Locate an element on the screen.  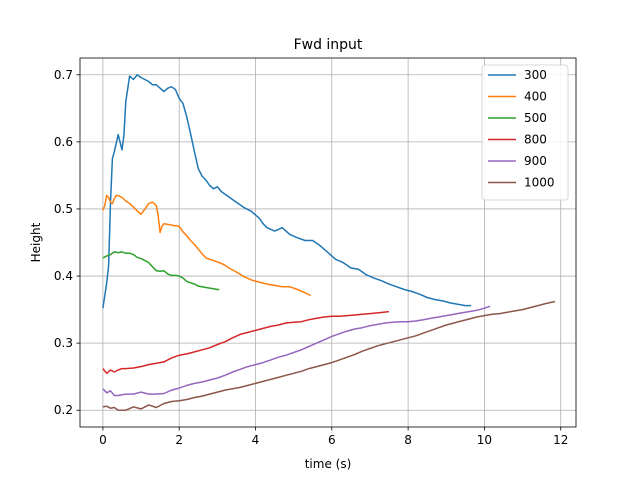
x-tick-label: 6 is located at coordinates (332, 440).